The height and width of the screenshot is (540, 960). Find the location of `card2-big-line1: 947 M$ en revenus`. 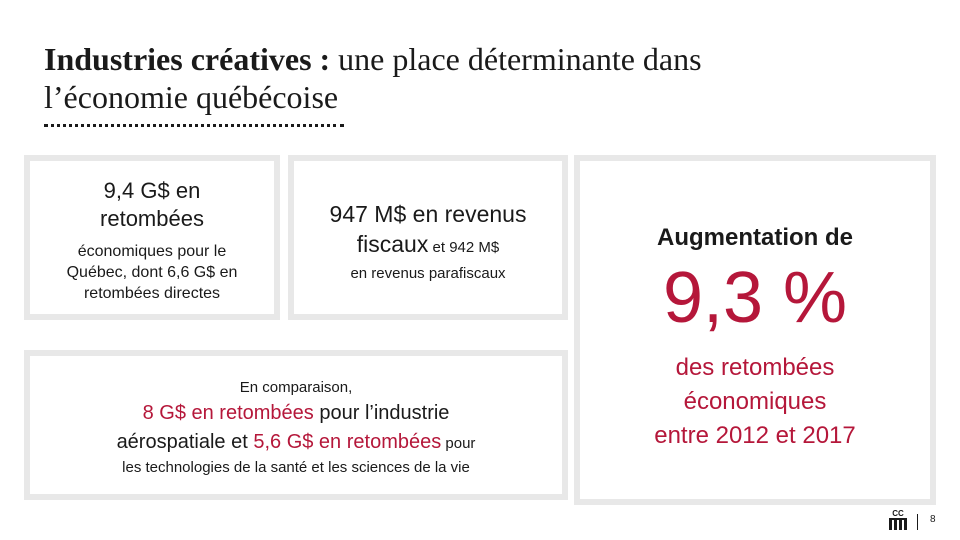

card2-big-line1: 947 M$ en revenus is located at coordinates (428, 214).